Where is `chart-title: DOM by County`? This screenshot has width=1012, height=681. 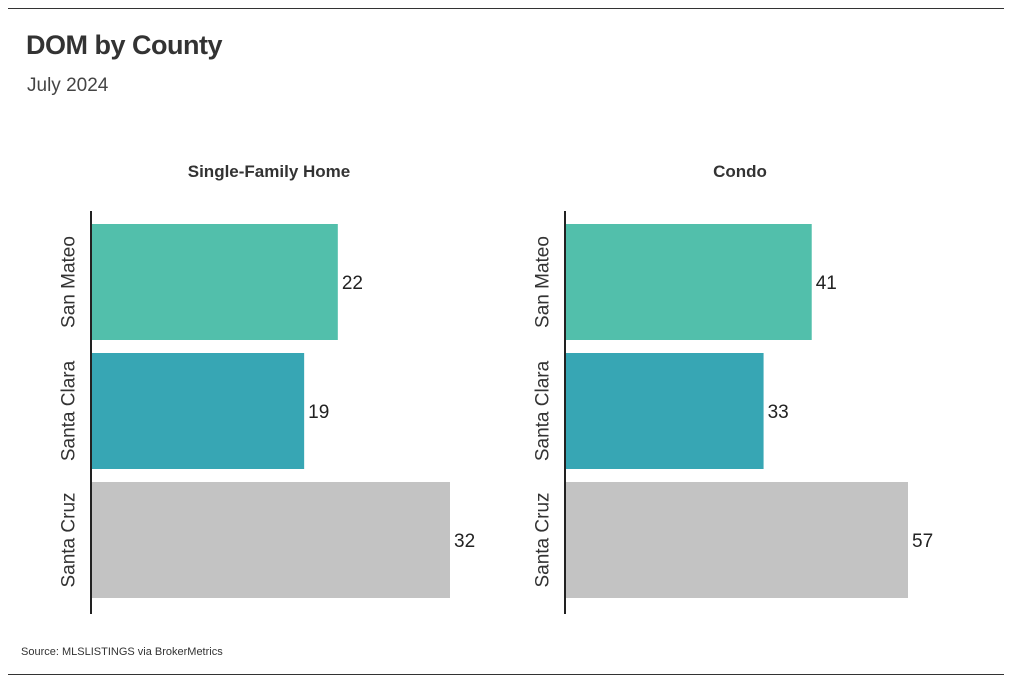 chart-title: DOM by County is located at coordinates (124, 45).